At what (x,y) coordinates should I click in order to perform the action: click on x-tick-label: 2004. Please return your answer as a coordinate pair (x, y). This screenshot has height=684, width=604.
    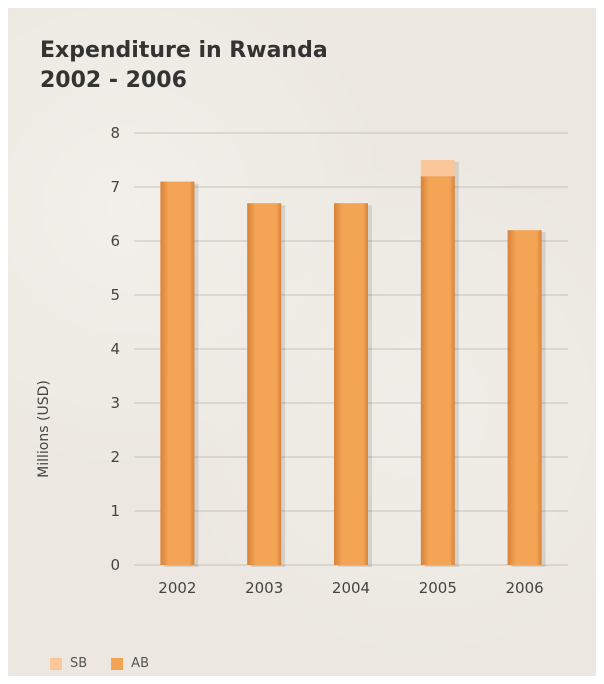
    Looking at the image, I should click on (351, 588).